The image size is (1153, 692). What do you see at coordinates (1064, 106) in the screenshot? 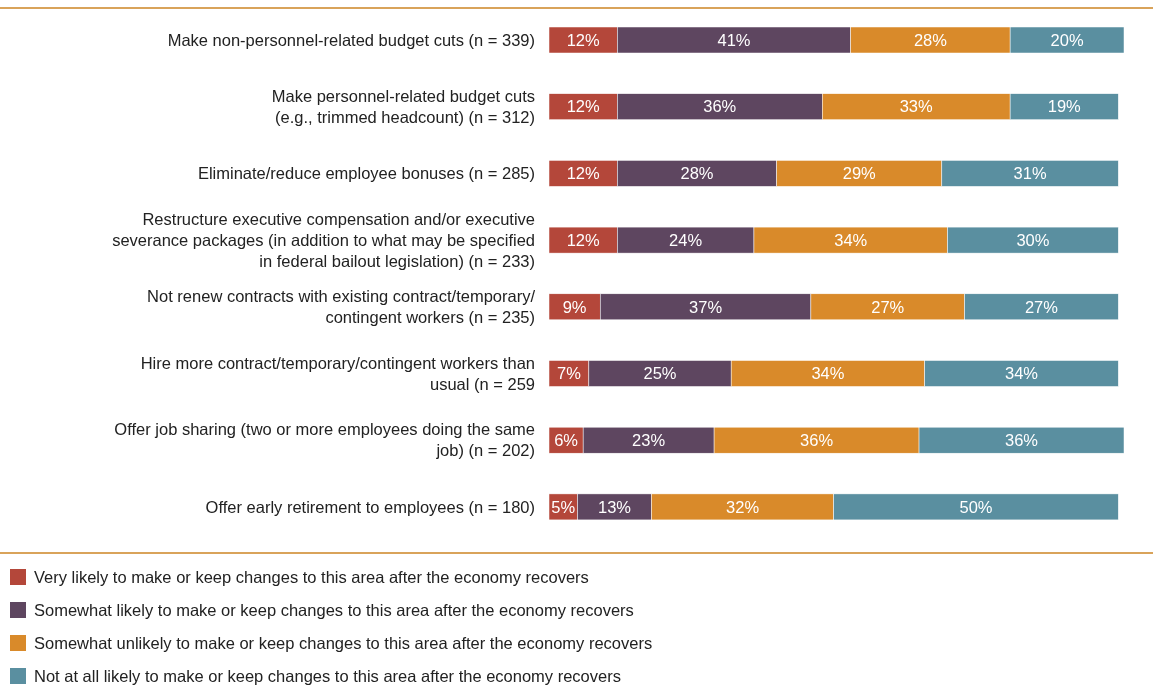
I see `data-label: 19%` at bounding box center [1064, 106].